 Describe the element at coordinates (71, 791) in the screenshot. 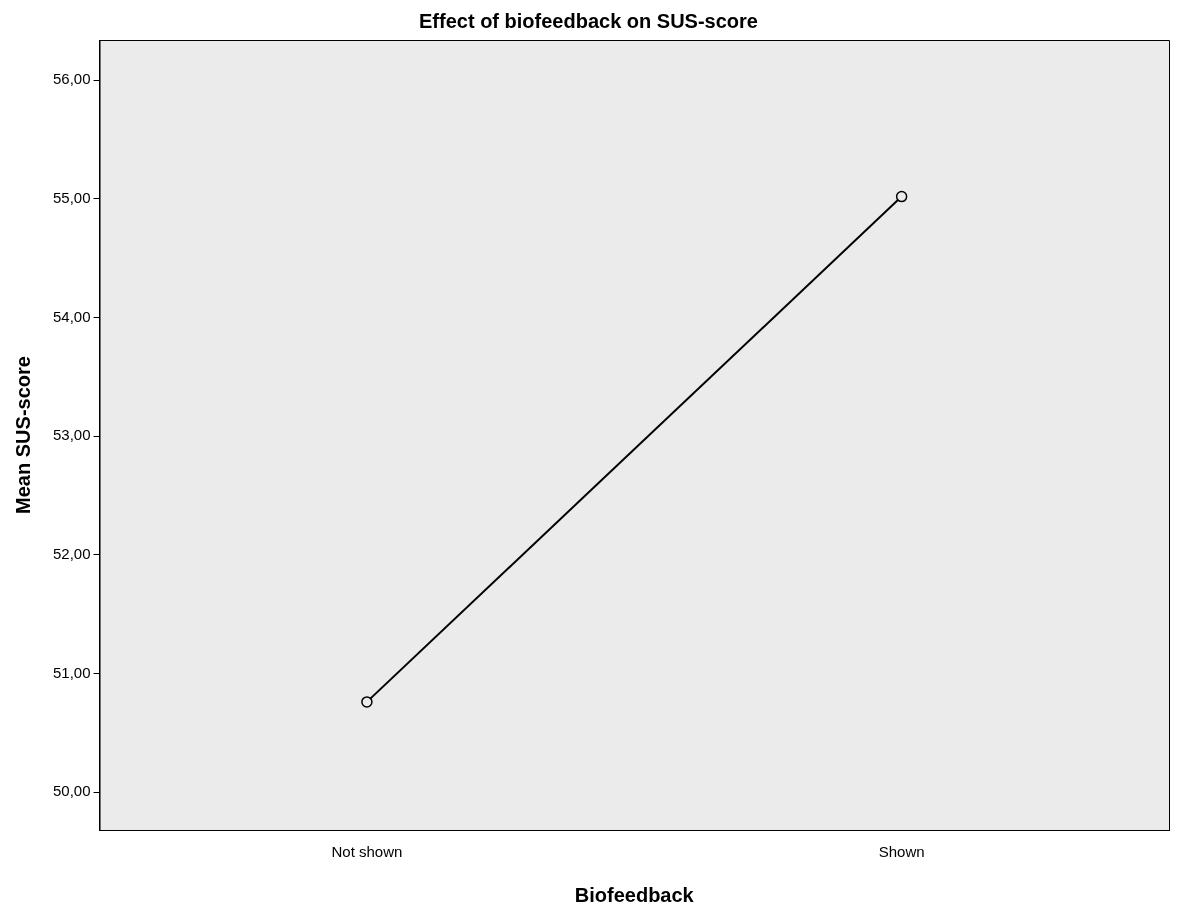

I see `y-tick-label: 50,00` at that location.